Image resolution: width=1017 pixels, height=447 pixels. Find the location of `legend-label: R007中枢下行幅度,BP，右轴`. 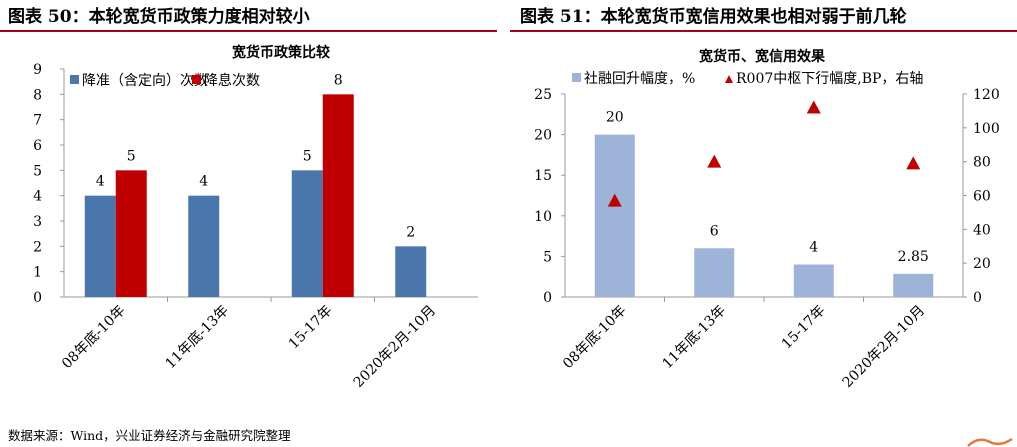

legend-label: R007中枢下行幅度,BP，右轴 is located at coordinates (829, 79).